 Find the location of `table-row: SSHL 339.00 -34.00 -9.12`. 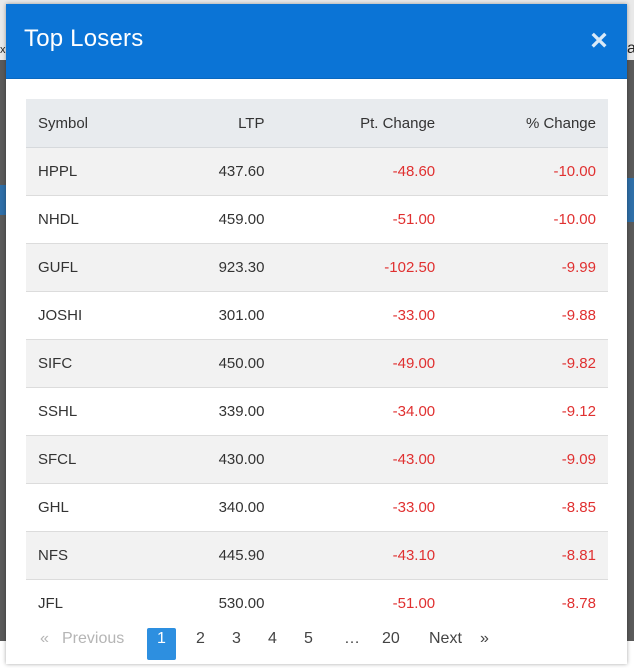

table-row: SSHL 339.00 -34.00 -9.12 is located at coordinates (317, 411).